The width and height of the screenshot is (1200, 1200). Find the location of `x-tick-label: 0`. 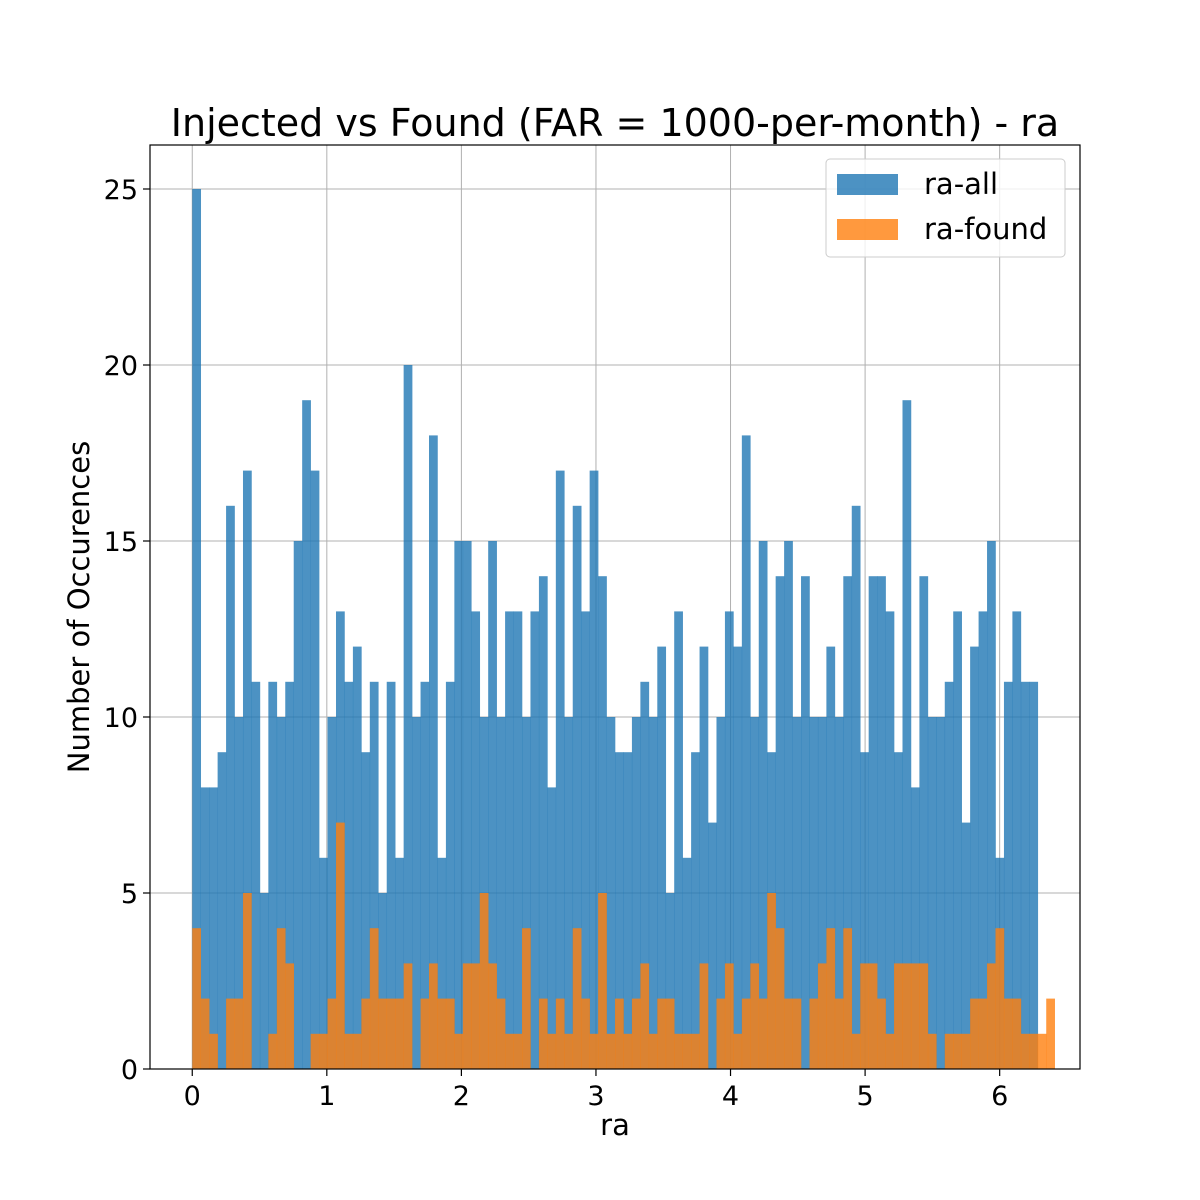

x-tick-label: 0 is located at coordinates (192, 1096).